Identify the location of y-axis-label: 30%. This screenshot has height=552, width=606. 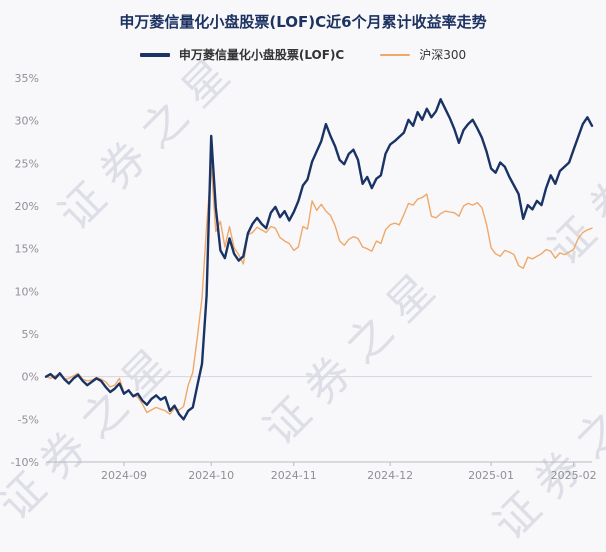
(27, 121).